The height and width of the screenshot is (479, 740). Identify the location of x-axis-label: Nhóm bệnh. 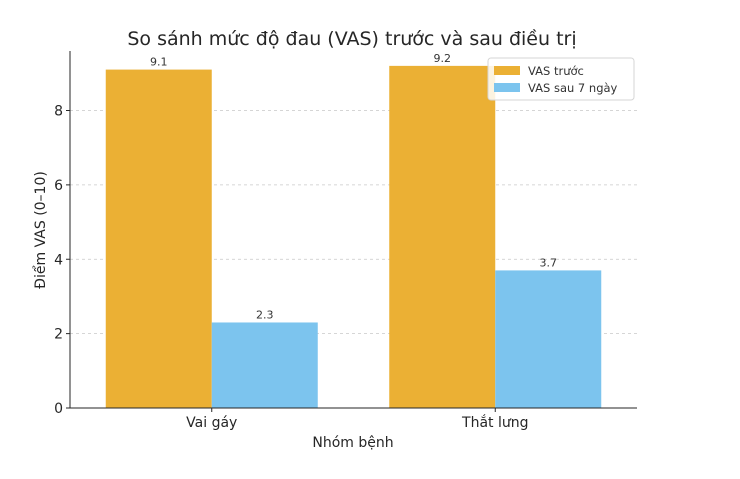
(352, 443).